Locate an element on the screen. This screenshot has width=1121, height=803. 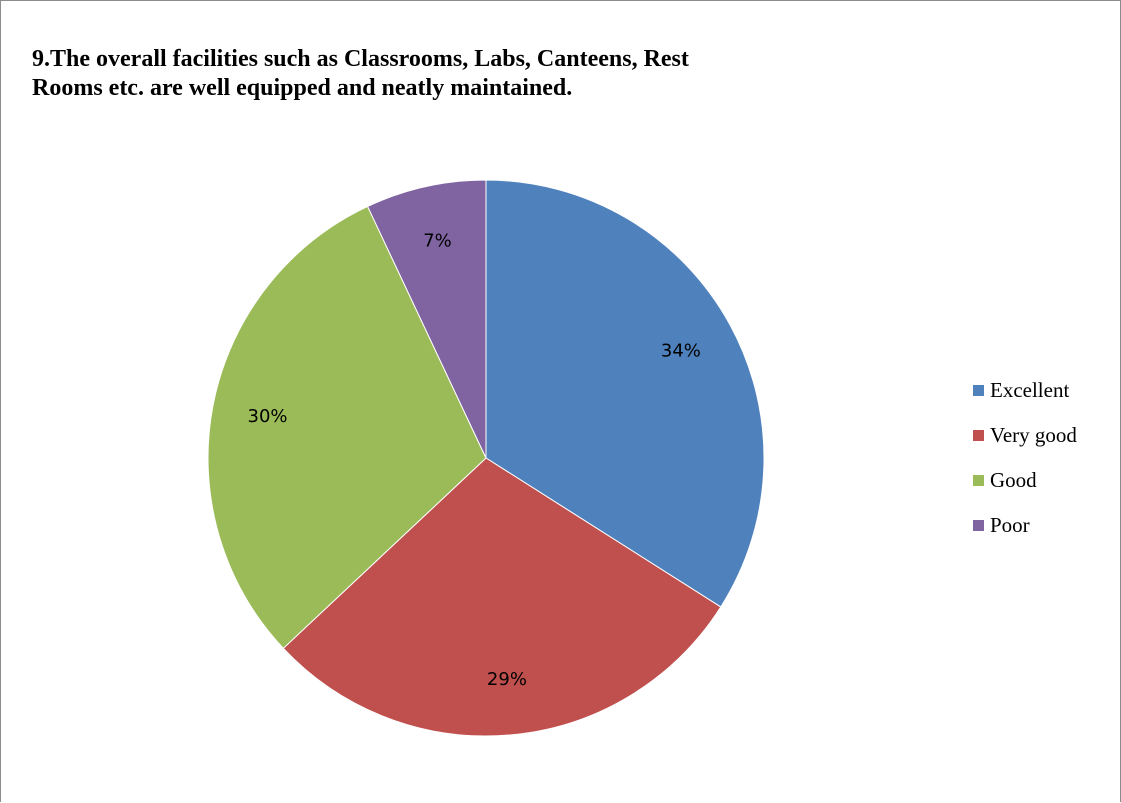
chart-legend: Excellent Very good Good Poor is located at coordinates (1025, 465).